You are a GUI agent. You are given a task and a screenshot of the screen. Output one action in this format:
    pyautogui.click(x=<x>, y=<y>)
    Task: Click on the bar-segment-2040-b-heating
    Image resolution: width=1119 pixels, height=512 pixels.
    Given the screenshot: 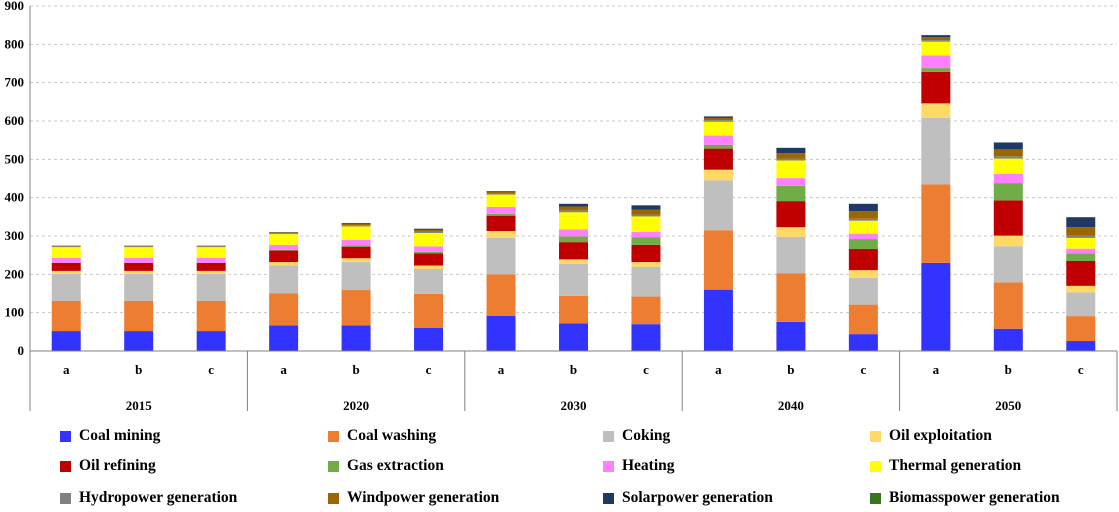 What is the action you would take?
    pyautogui.click(x=790, y=182)
    